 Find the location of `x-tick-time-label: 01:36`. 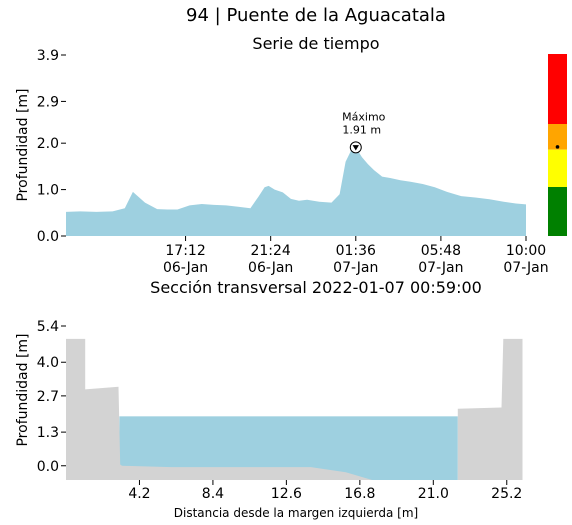

x-tick-time-label: 01:36 is located at coordinates (356, 251).